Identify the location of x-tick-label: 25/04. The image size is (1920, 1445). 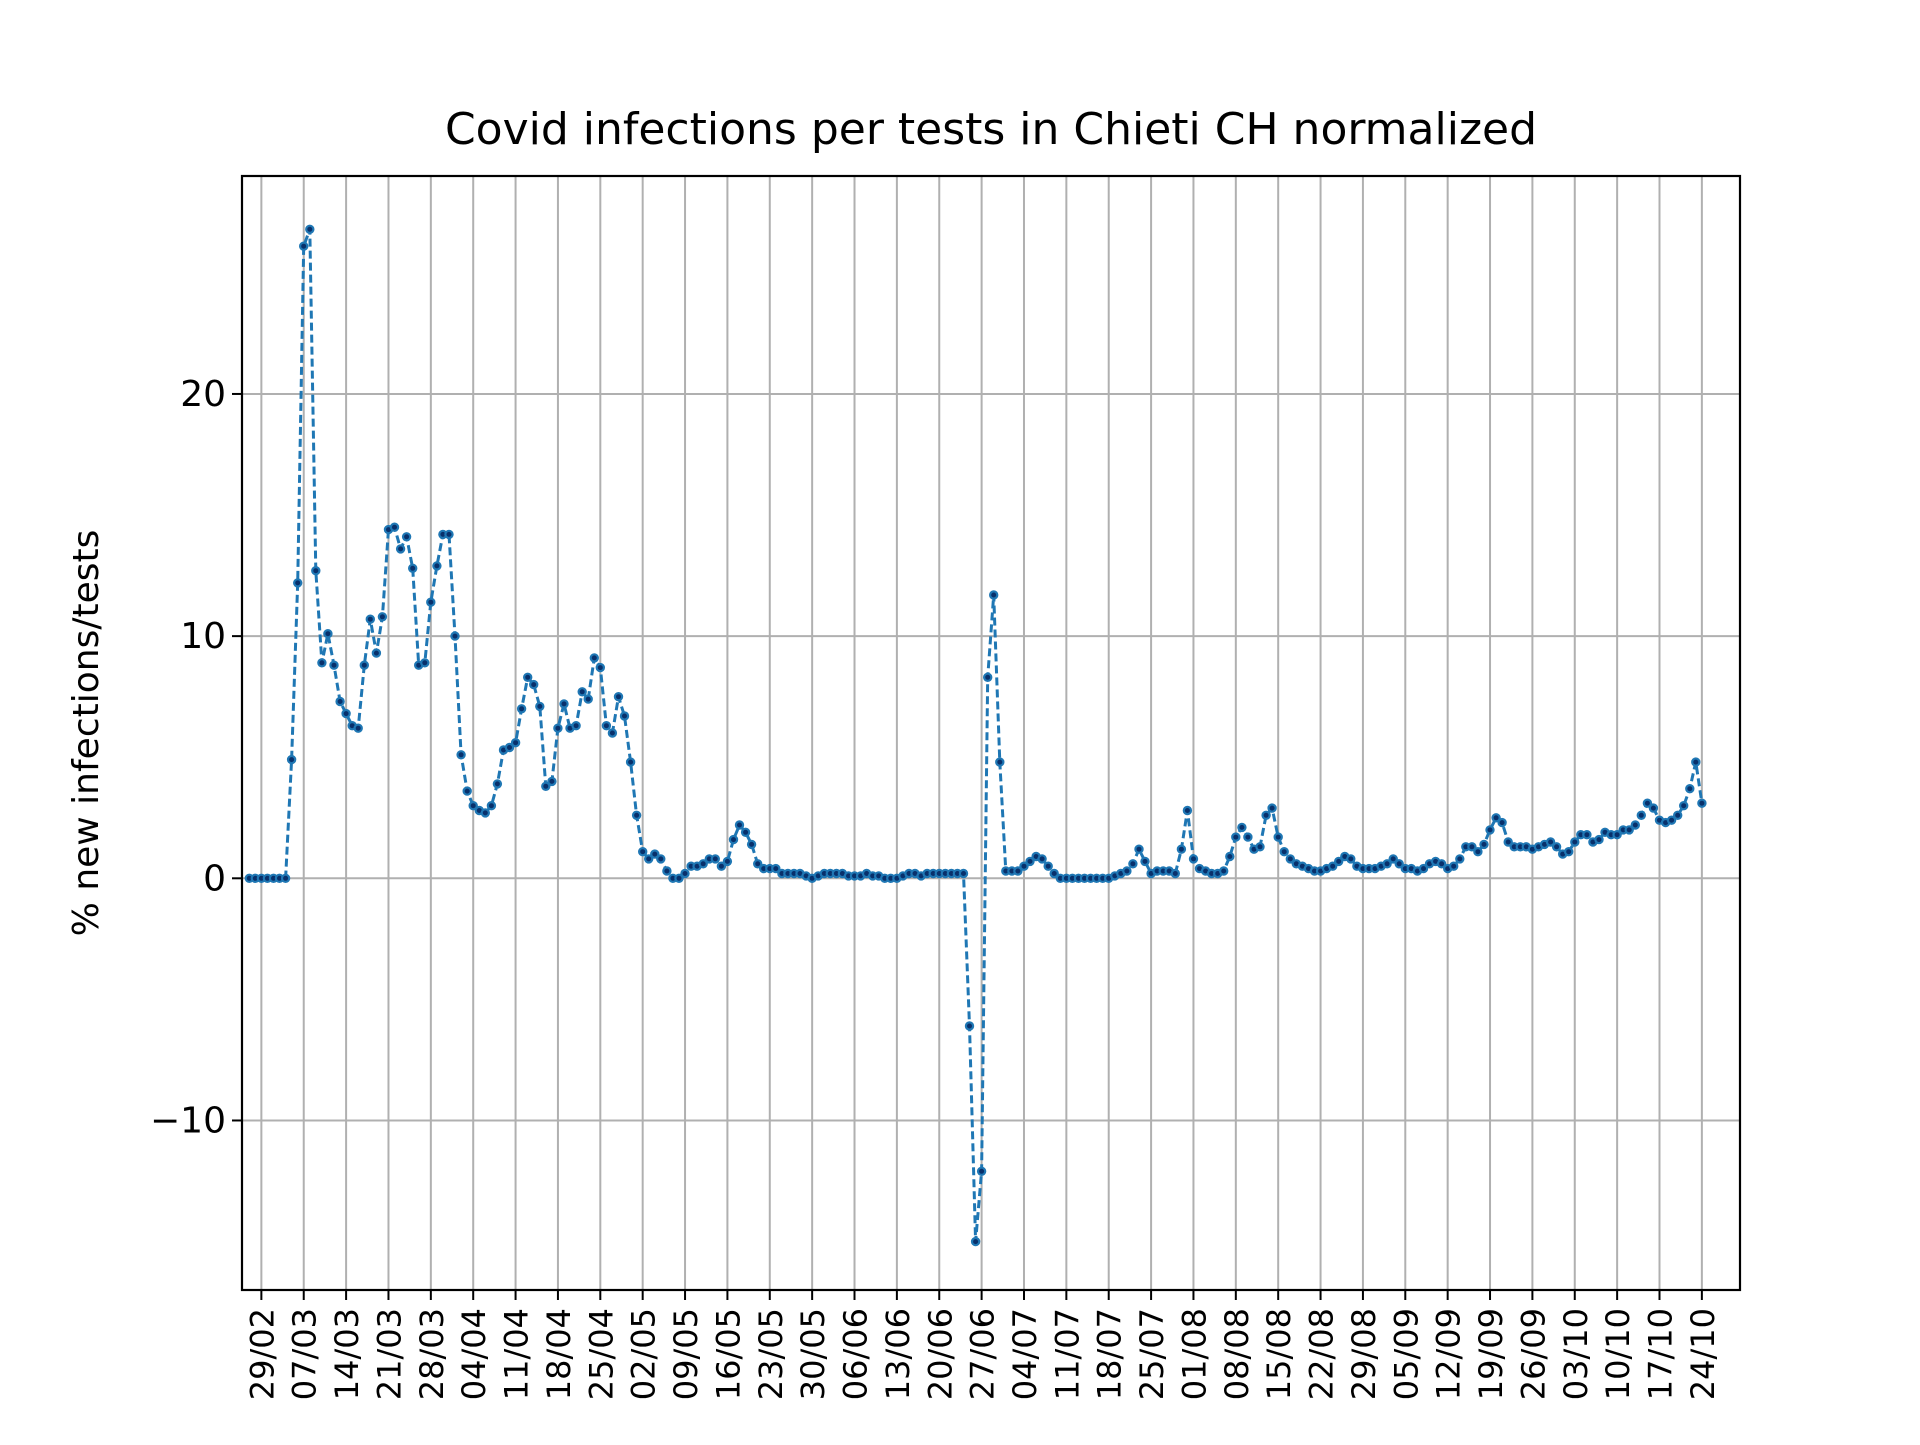
(601, 1354).